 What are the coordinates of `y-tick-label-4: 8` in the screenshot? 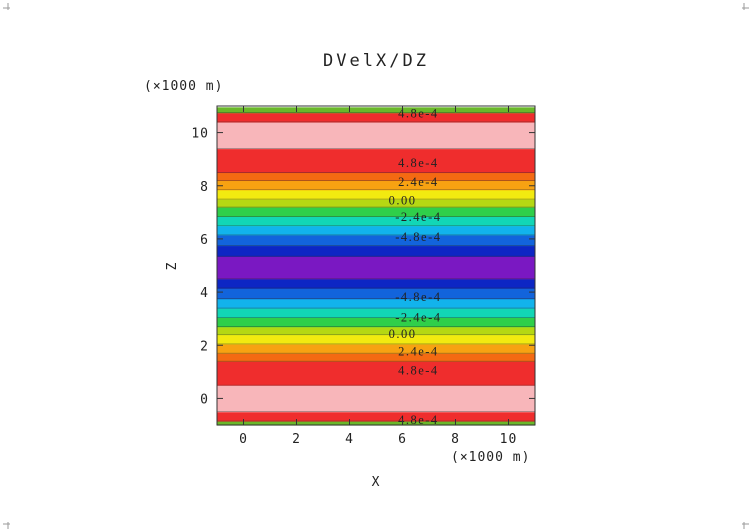 It's located at (204, 187).